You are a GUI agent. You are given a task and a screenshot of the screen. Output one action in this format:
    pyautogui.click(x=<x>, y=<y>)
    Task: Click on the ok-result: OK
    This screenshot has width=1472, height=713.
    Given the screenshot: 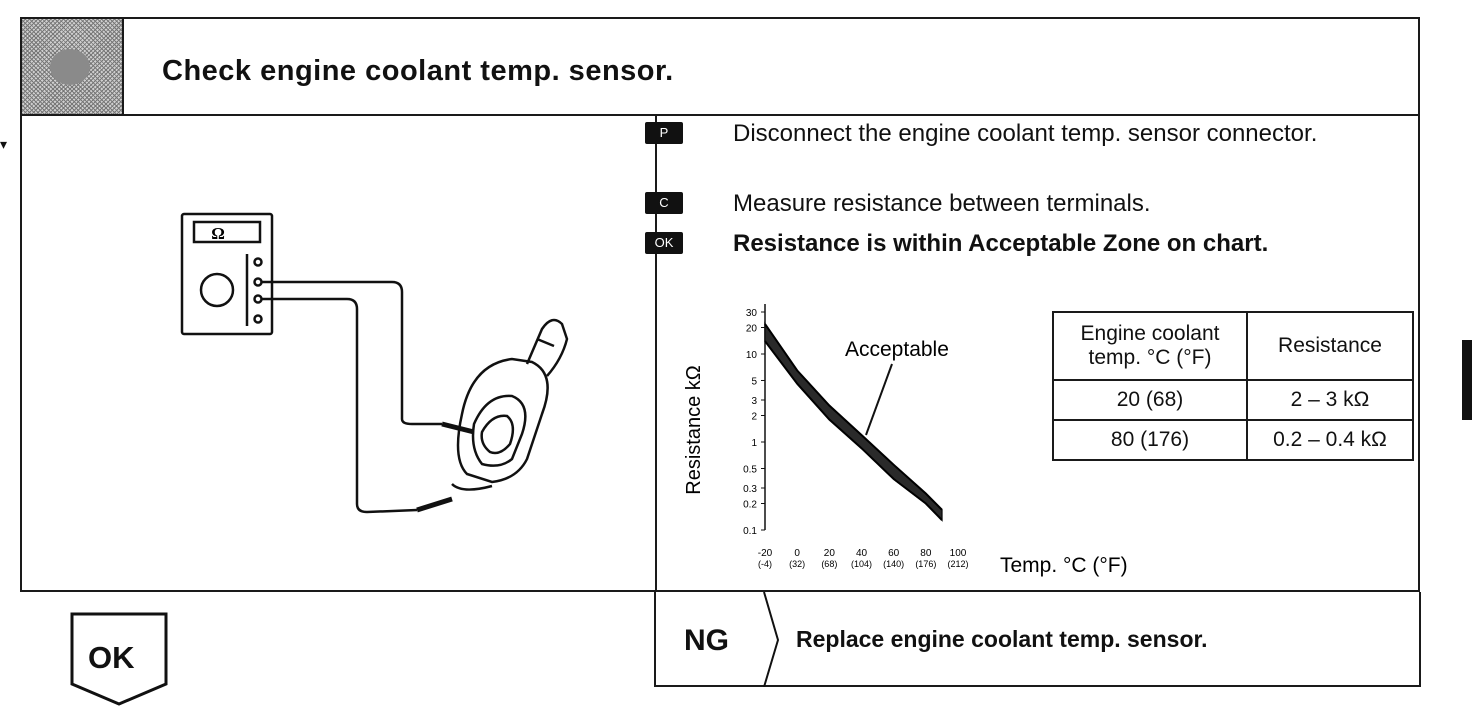 What is the action you would take?
    pyautogui.click(x=120, y=662)
    